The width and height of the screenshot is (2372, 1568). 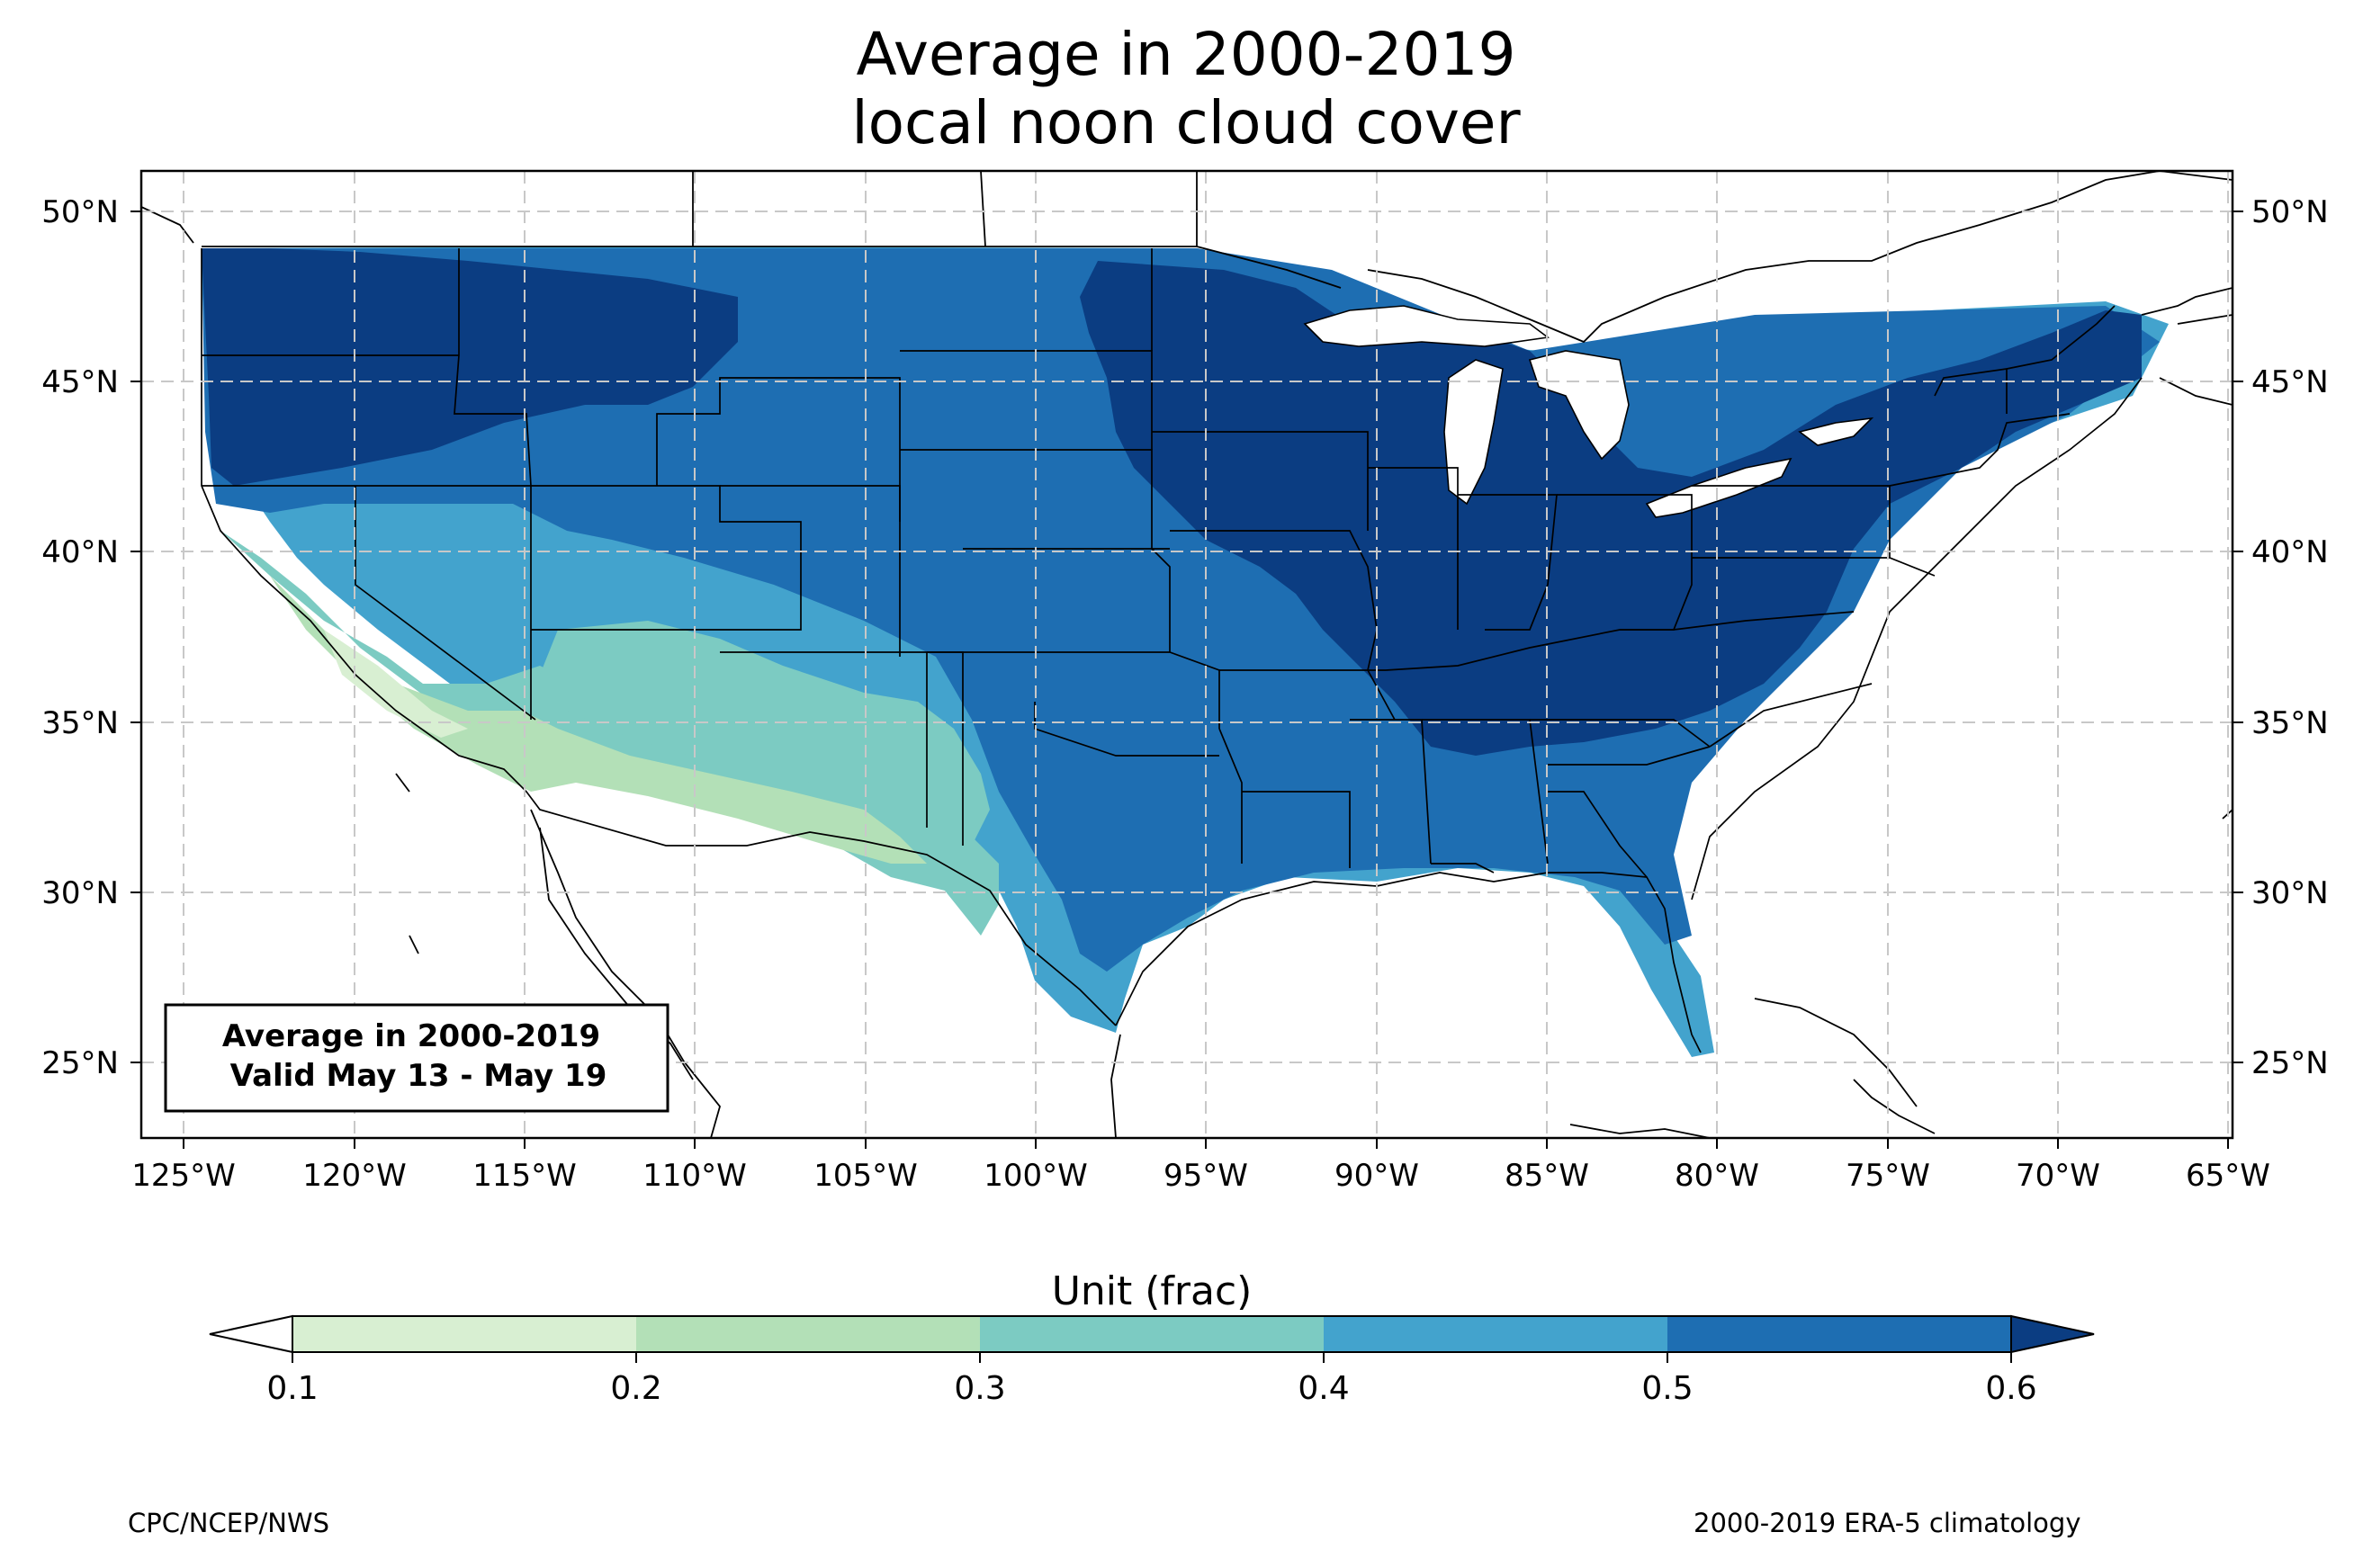 I want to click on chart-title-line1: Average in 2000-2019, so click(x=1186, y=54).